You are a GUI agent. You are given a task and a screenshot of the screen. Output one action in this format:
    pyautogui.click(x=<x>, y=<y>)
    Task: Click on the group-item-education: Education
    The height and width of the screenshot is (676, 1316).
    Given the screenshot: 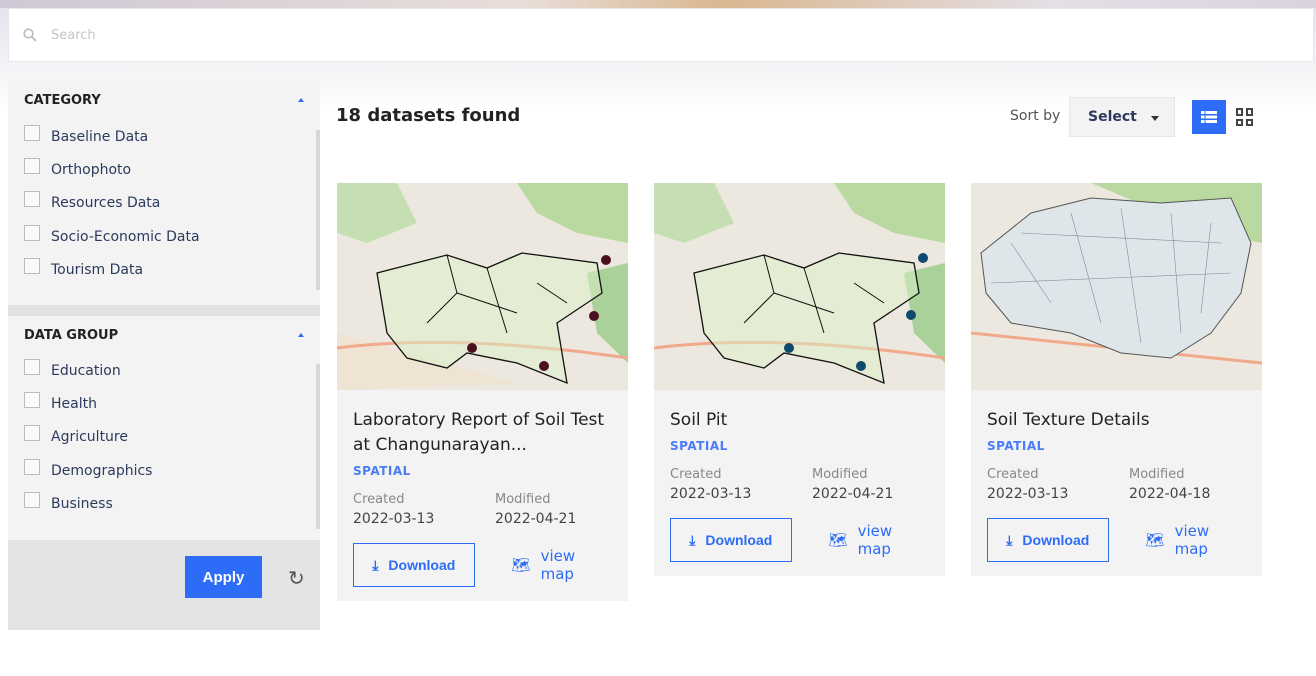 What is the action you would take?
    pyautogui.click(x=164, y=370)
    